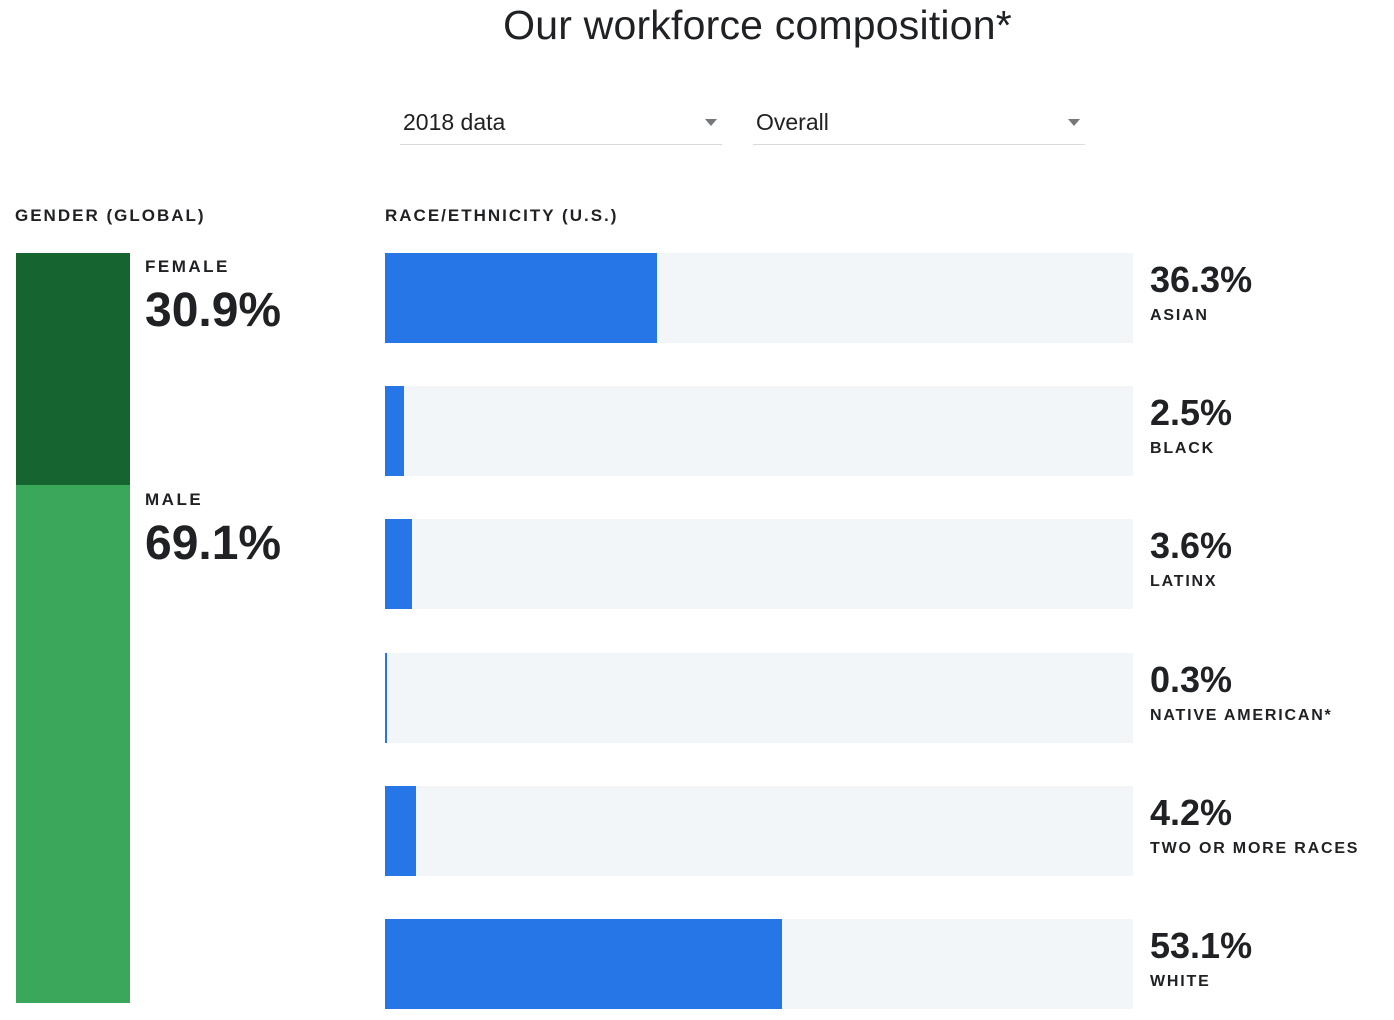 The height and width of the screenshot is (1020, 1394). I want to click on race-annotation: 36.3% ASIAN, so click(1201, 292).